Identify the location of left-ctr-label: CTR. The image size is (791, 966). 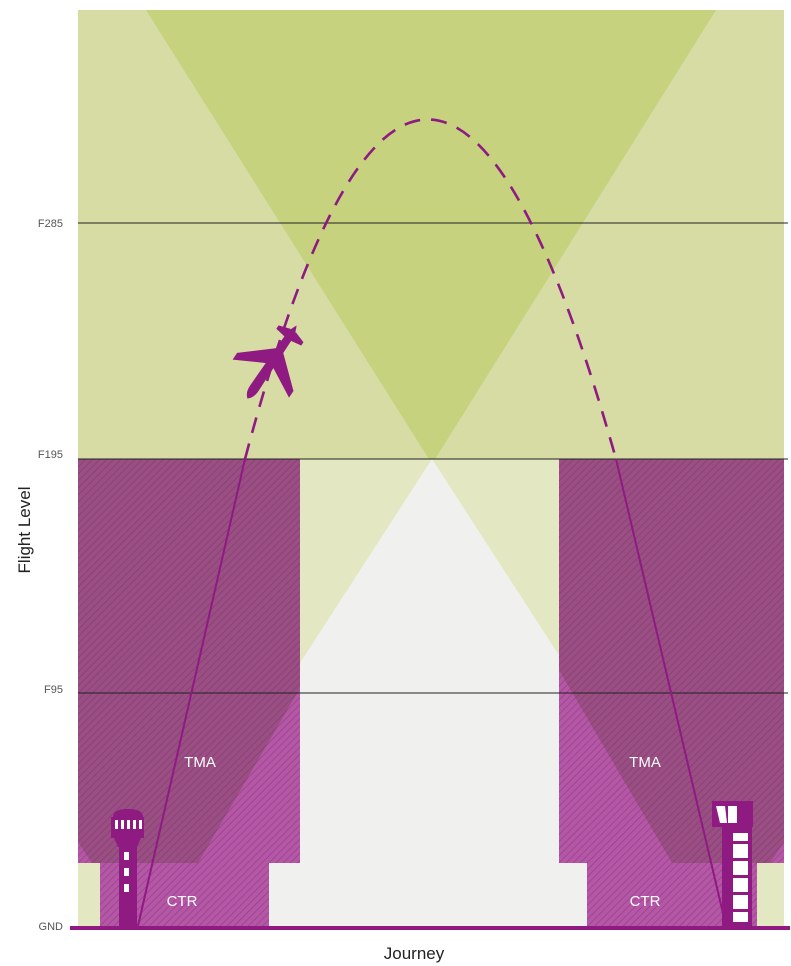
(182, 901).